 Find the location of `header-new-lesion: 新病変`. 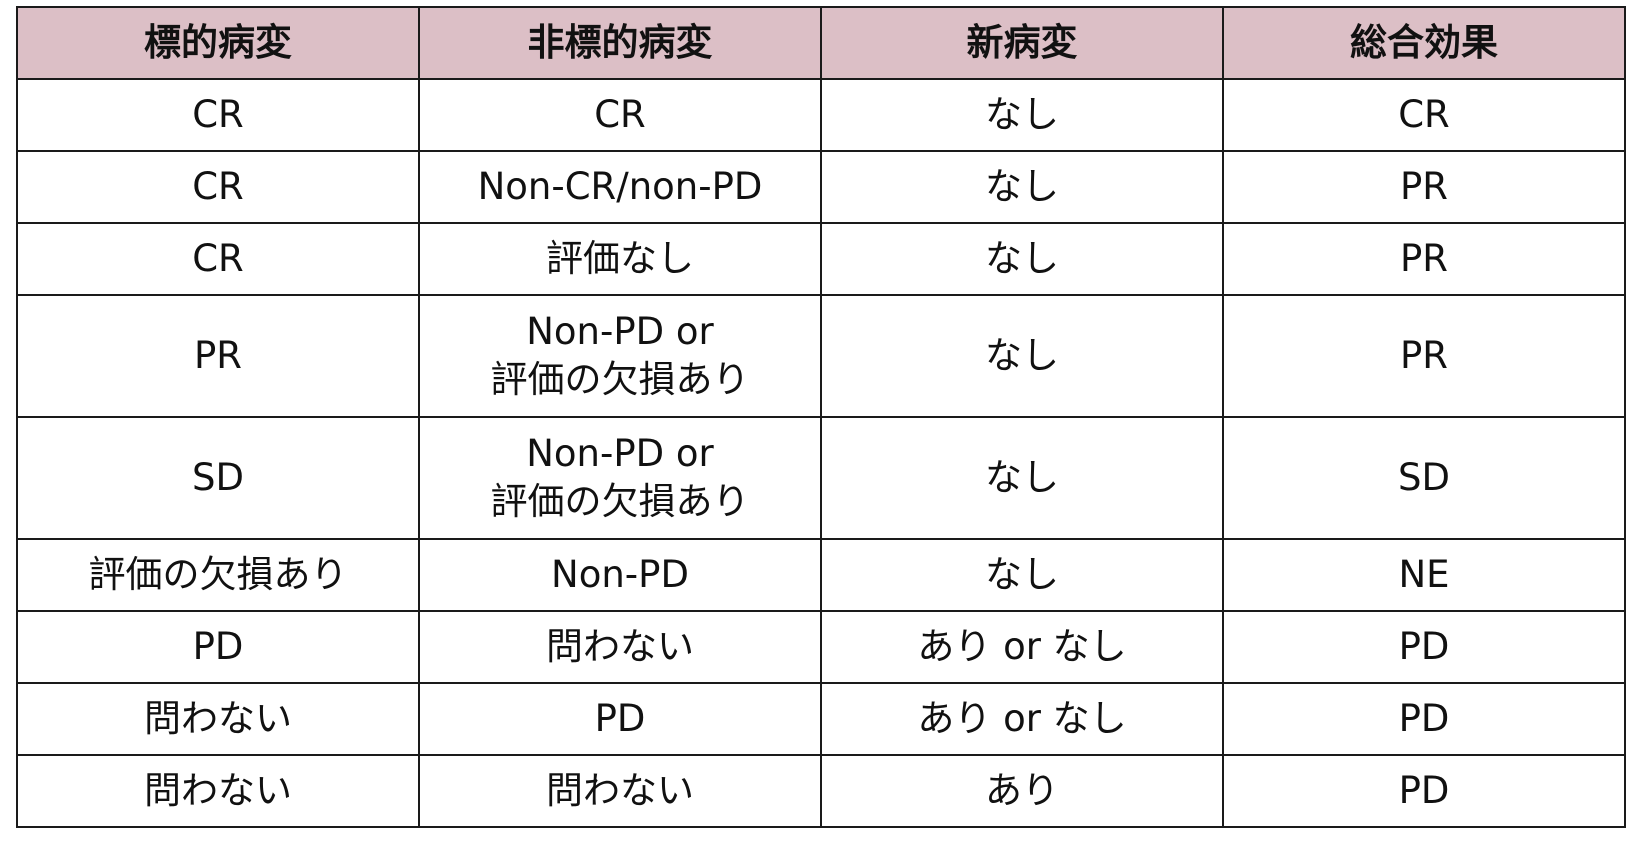

header-new-lesion: 新病変 is located at coordinates (1022, 43).